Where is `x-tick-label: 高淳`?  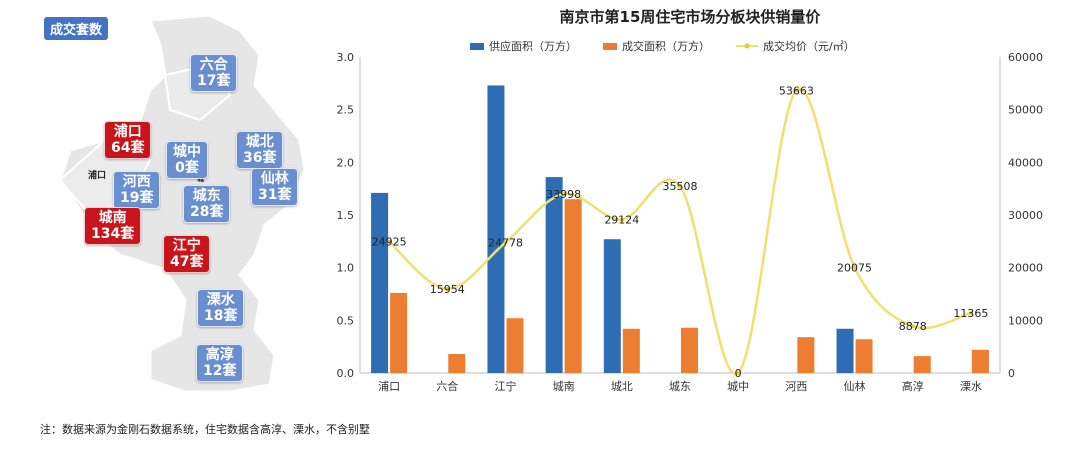
x-tick-label: 高淳 is located at coordinates (913, 386).